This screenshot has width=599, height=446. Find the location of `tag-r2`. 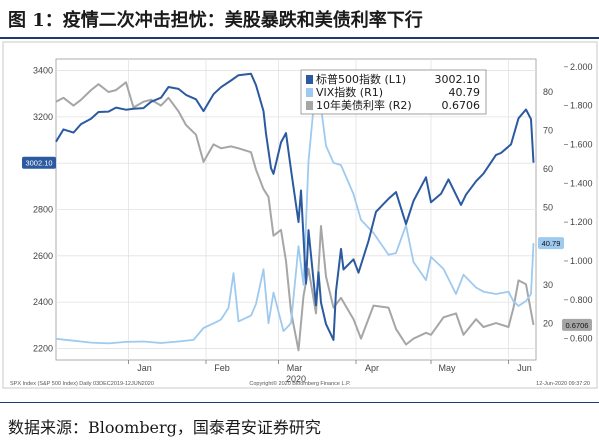

tag-r2 is located at coordinates (577, 324).